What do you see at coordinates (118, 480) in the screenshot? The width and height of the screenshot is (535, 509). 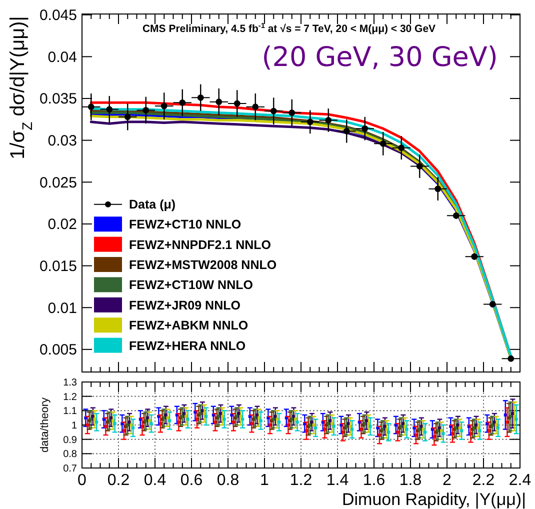 I see `x-tick-label: 0.2` at bounding box center [118, 480].